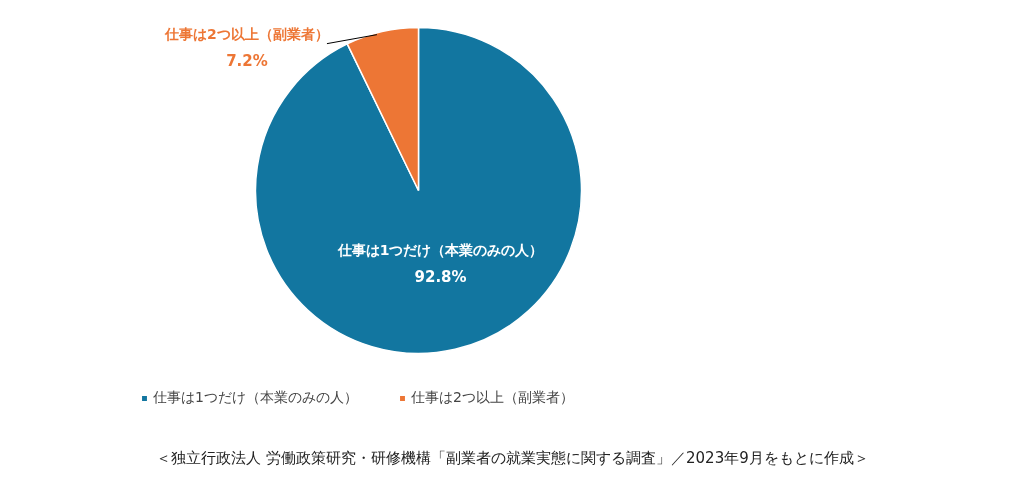 The height and width of the screenshot is (497, 1024). Describe the element at coordinates (255, 398) in the screenshot. I see `legend-label: 仕事は1つだけ（本業のみの人）` at that location.